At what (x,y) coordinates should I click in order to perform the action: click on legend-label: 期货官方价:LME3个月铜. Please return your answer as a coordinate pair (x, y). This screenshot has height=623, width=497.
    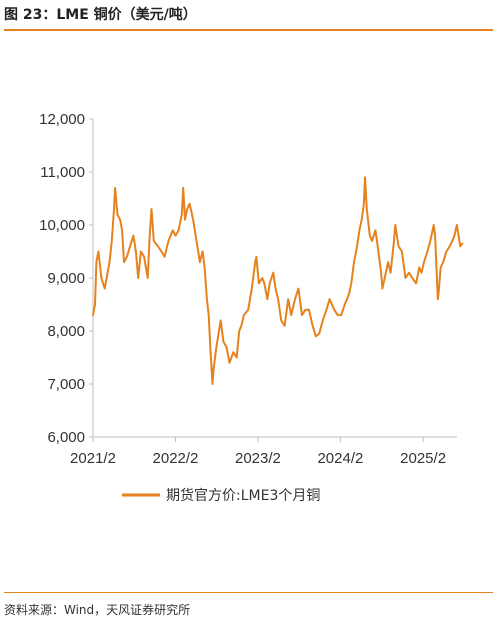
    Looking at the image, I should click on (243, 495).